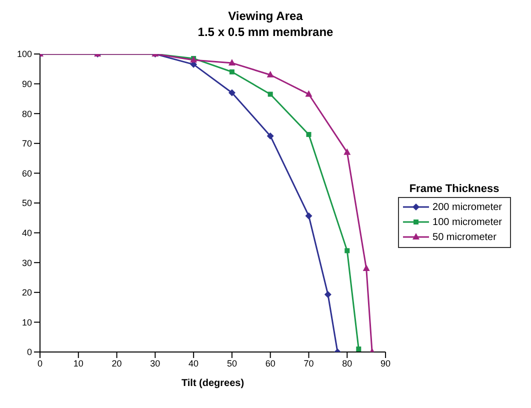 The image size is (531, 408). Describe the element at coordinates (27, 322) in the screenshot. I see `y-tick-label: 10` at that location.